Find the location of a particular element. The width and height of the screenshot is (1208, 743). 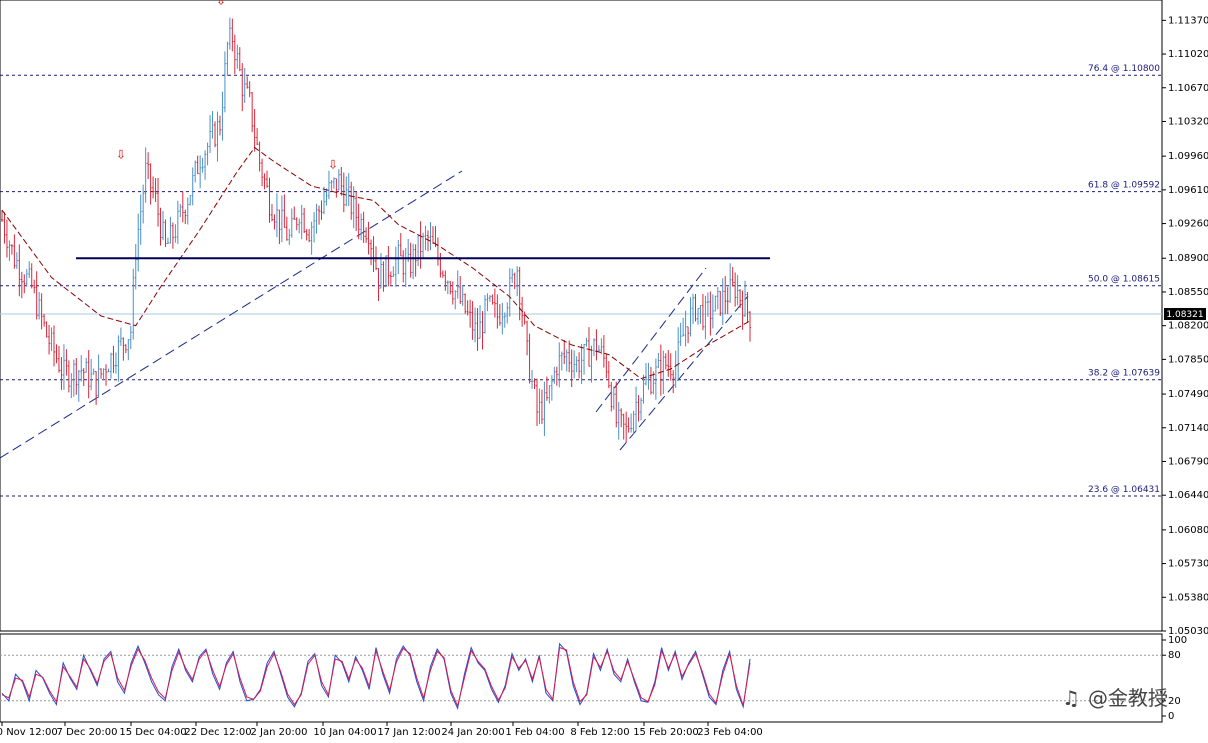

price-tick-label: 1.07850 is located at coordinates (1188, 359).